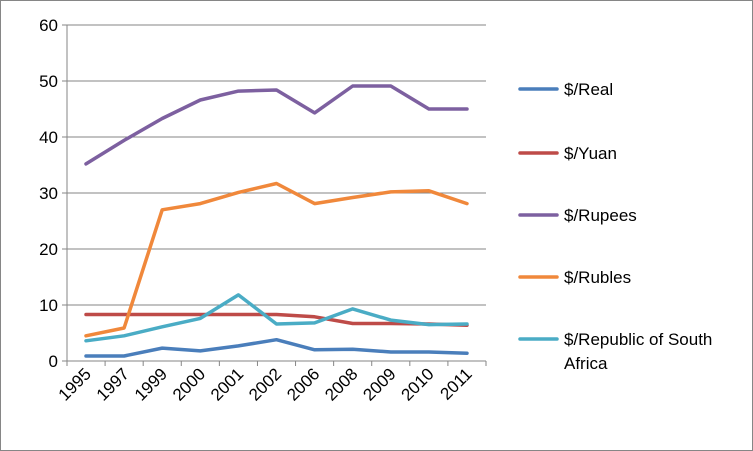 Image resolution: width=753 pixels, height=451 pixels. I want to click on x-tick-label: 2010, so click(418, 384).